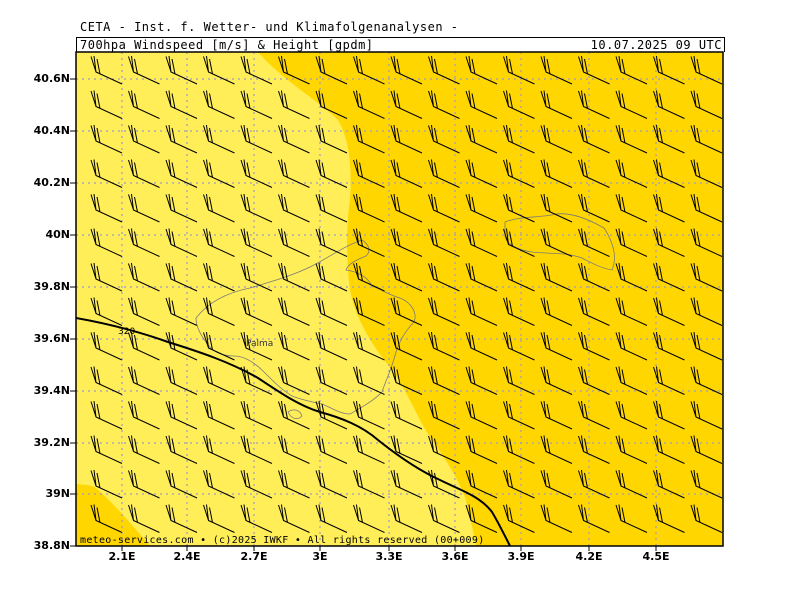  Describe the element at coordinates (389, 556) in the screenshot. I see `lon-label: 3.3E` at that location.